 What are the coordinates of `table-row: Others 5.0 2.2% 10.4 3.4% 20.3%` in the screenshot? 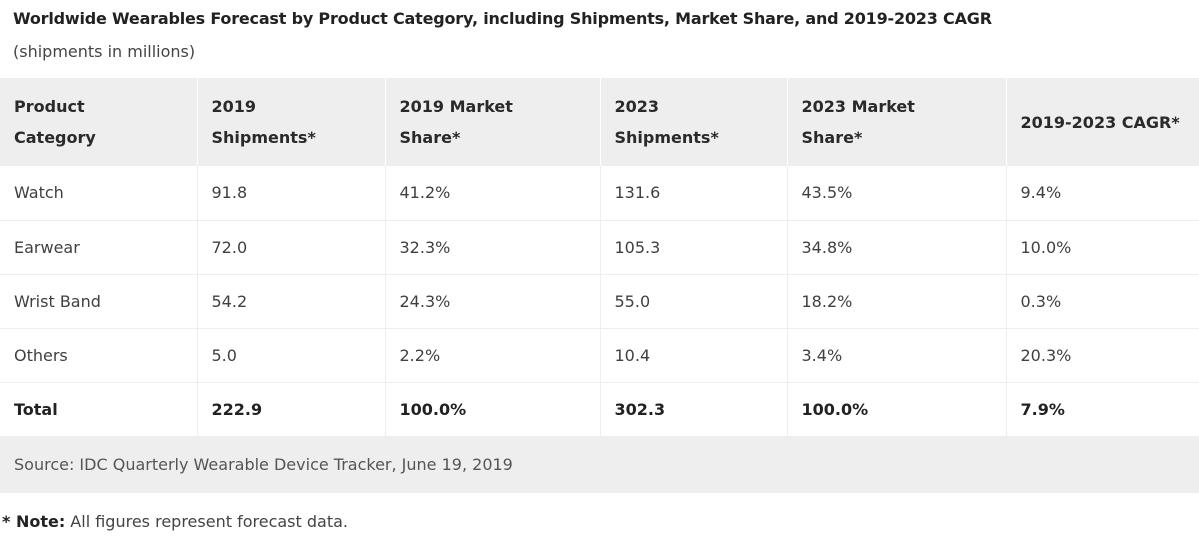 It's located at (599, 355).